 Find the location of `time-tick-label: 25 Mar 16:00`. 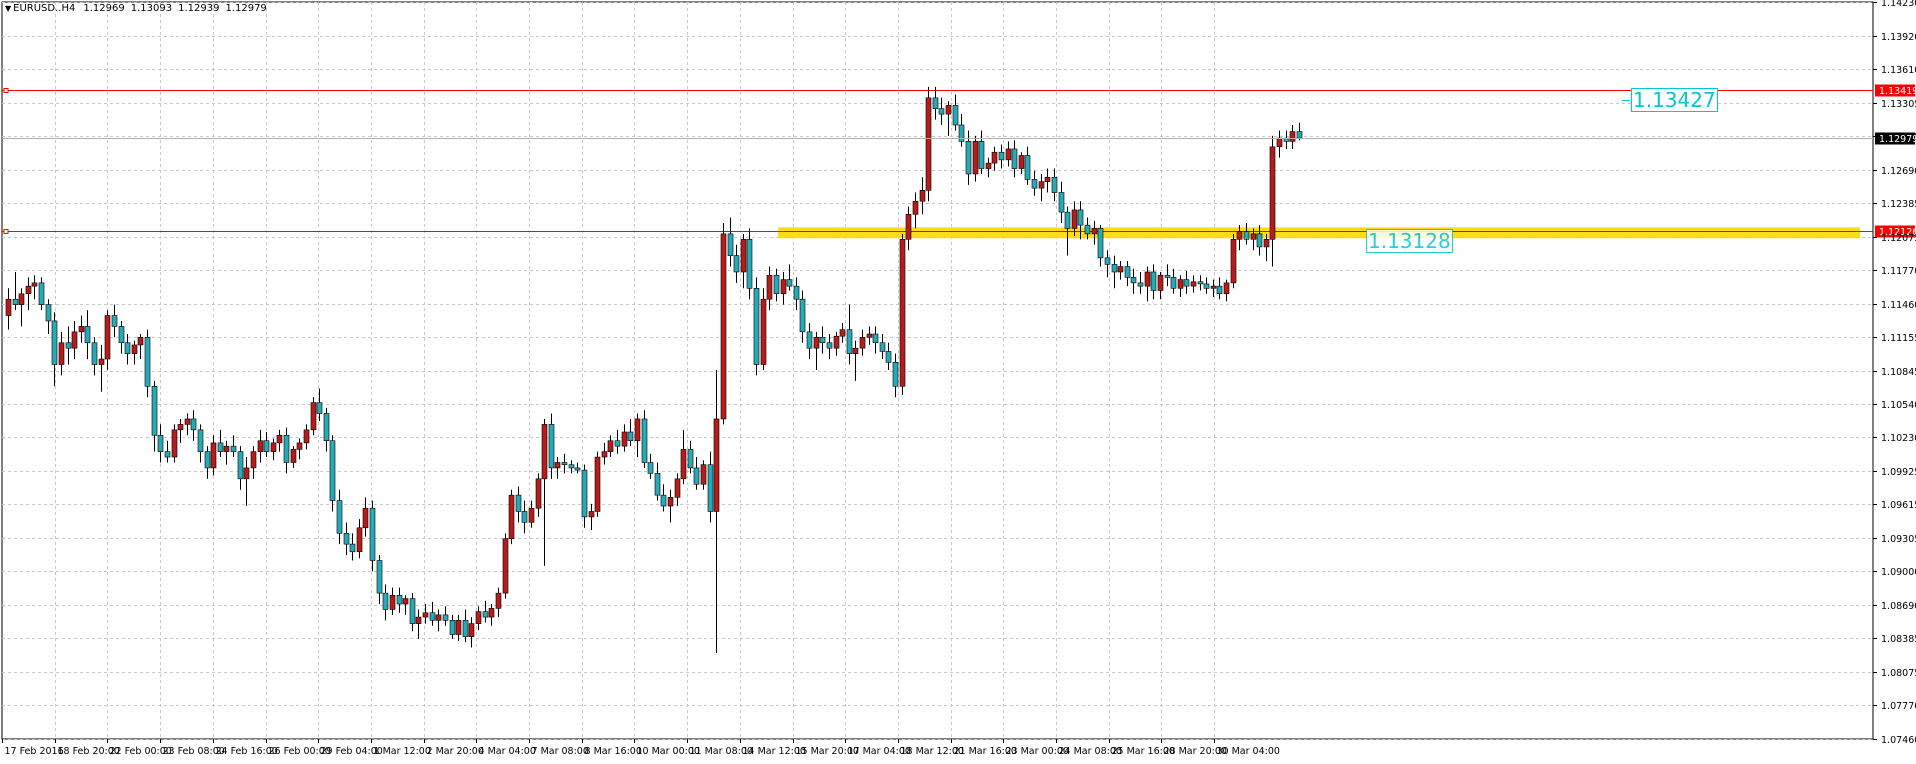

time-tick-label: 25 Mar 16:00 is located at coordinates (1143, 751).